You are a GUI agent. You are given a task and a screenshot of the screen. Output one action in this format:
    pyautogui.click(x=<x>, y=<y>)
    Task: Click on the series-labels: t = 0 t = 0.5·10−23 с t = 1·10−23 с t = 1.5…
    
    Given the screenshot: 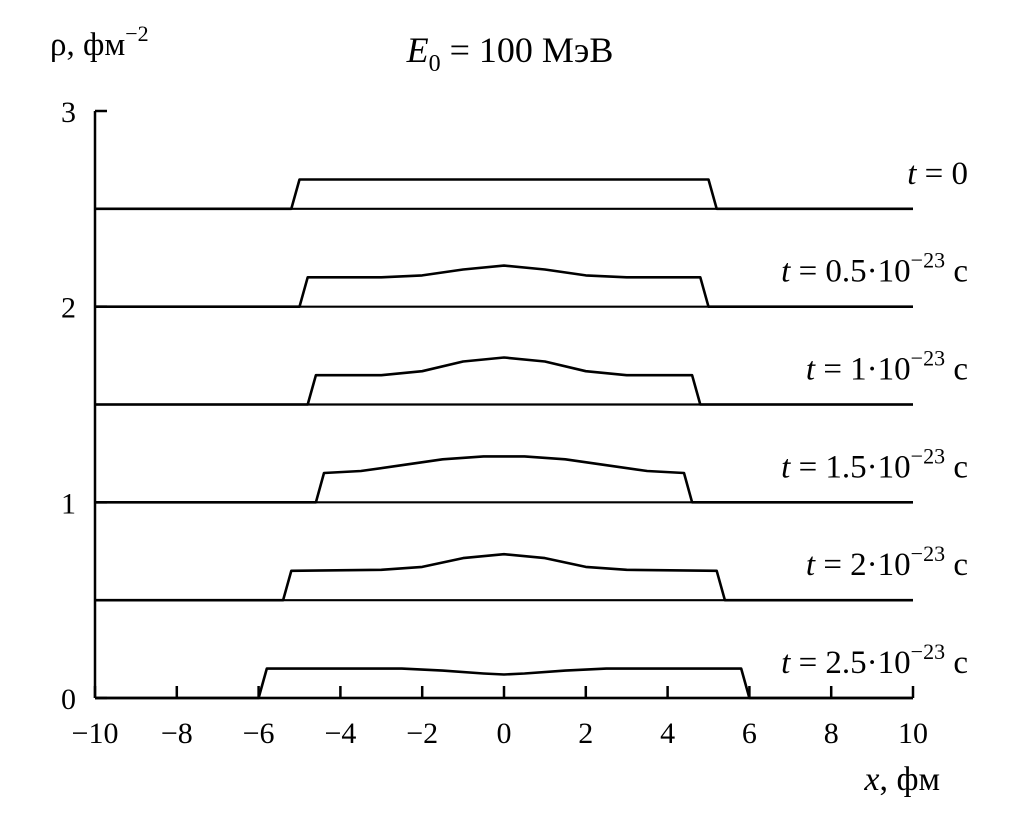 What is the action you would take?
    pyautogui.click(x=874, y=418)
    